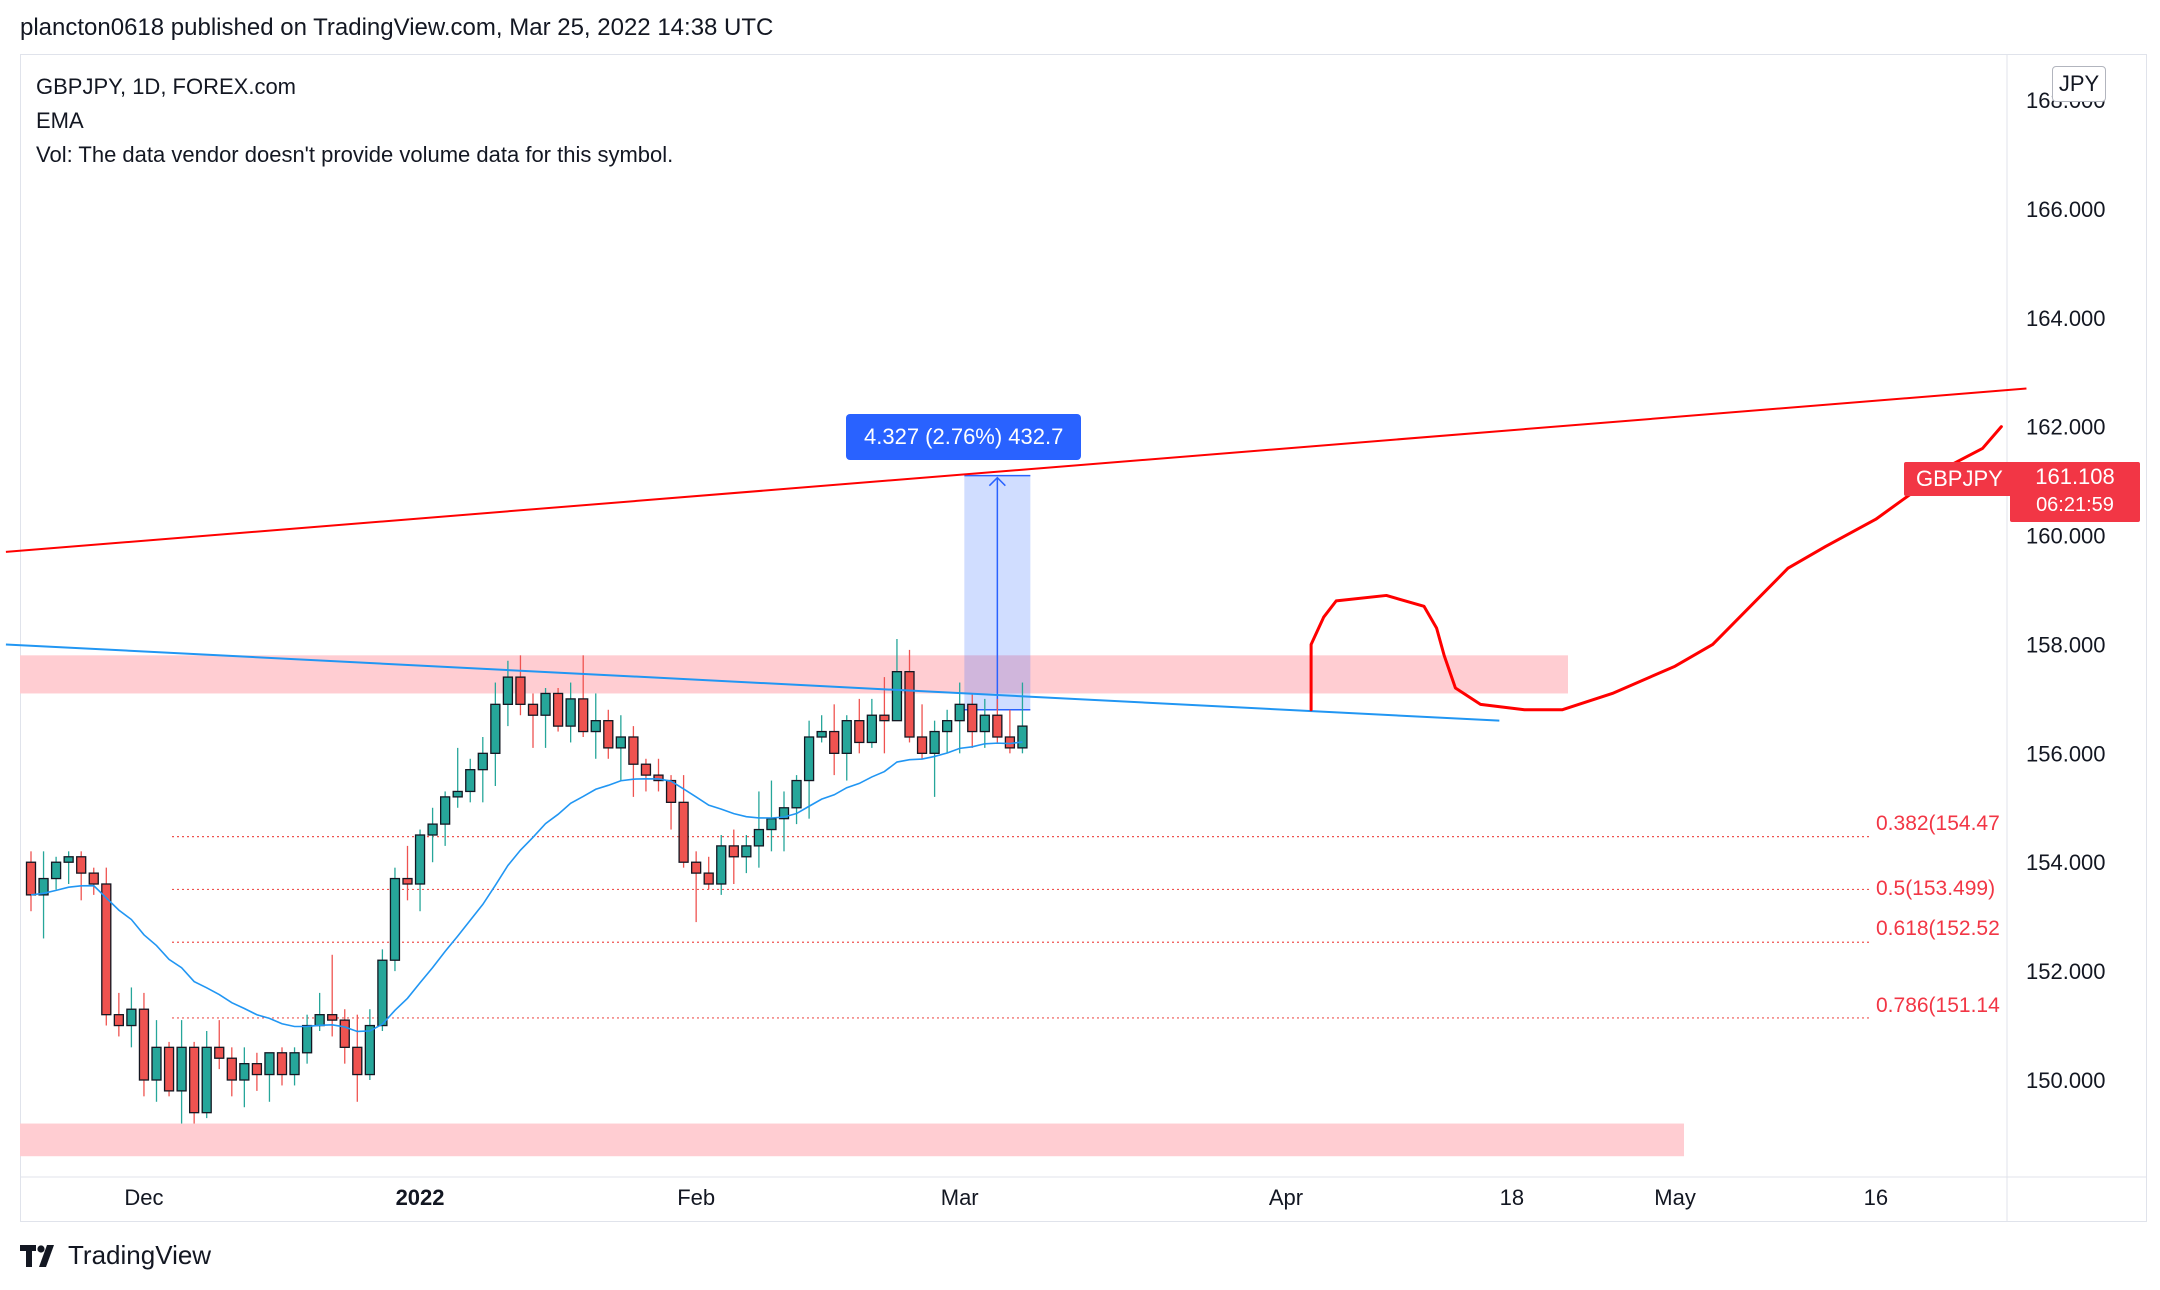 This screenshot has width=2160, height=1290. Describe the element at coordinates (696, 1197) in the screenshot. I see `x-tick-label: Feb` at that location.